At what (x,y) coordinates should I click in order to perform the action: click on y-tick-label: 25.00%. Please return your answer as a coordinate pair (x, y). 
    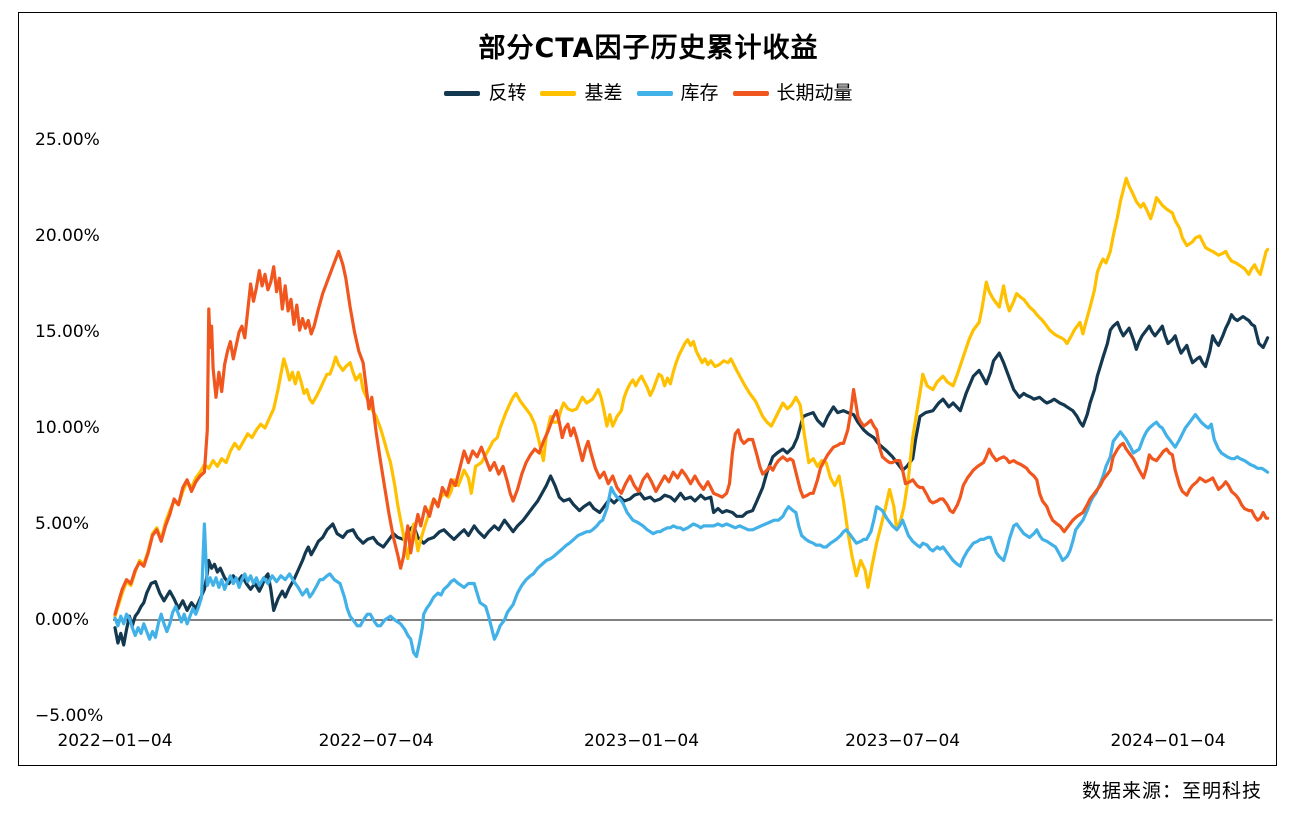
    Looking at the image, I should click on (67, 140).